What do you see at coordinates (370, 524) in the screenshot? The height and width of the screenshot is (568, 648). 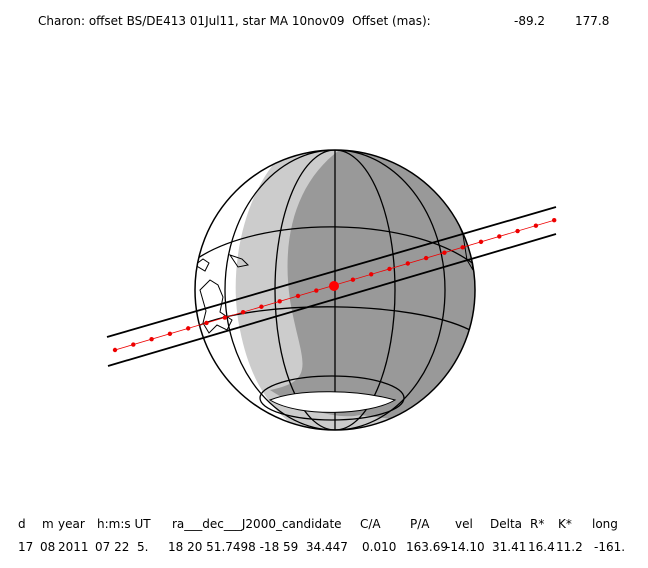 I see `column-header: C/A` at bounding box center [370, 524].